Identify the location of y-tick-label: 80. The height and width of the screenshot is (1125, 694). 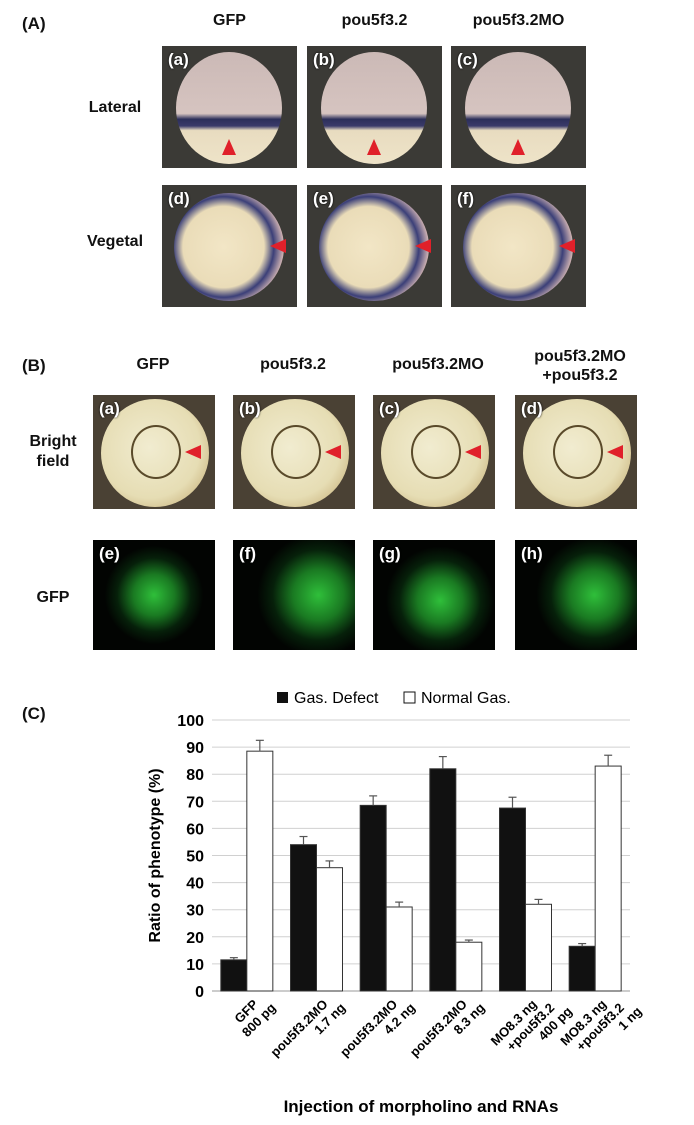
(195, 775).